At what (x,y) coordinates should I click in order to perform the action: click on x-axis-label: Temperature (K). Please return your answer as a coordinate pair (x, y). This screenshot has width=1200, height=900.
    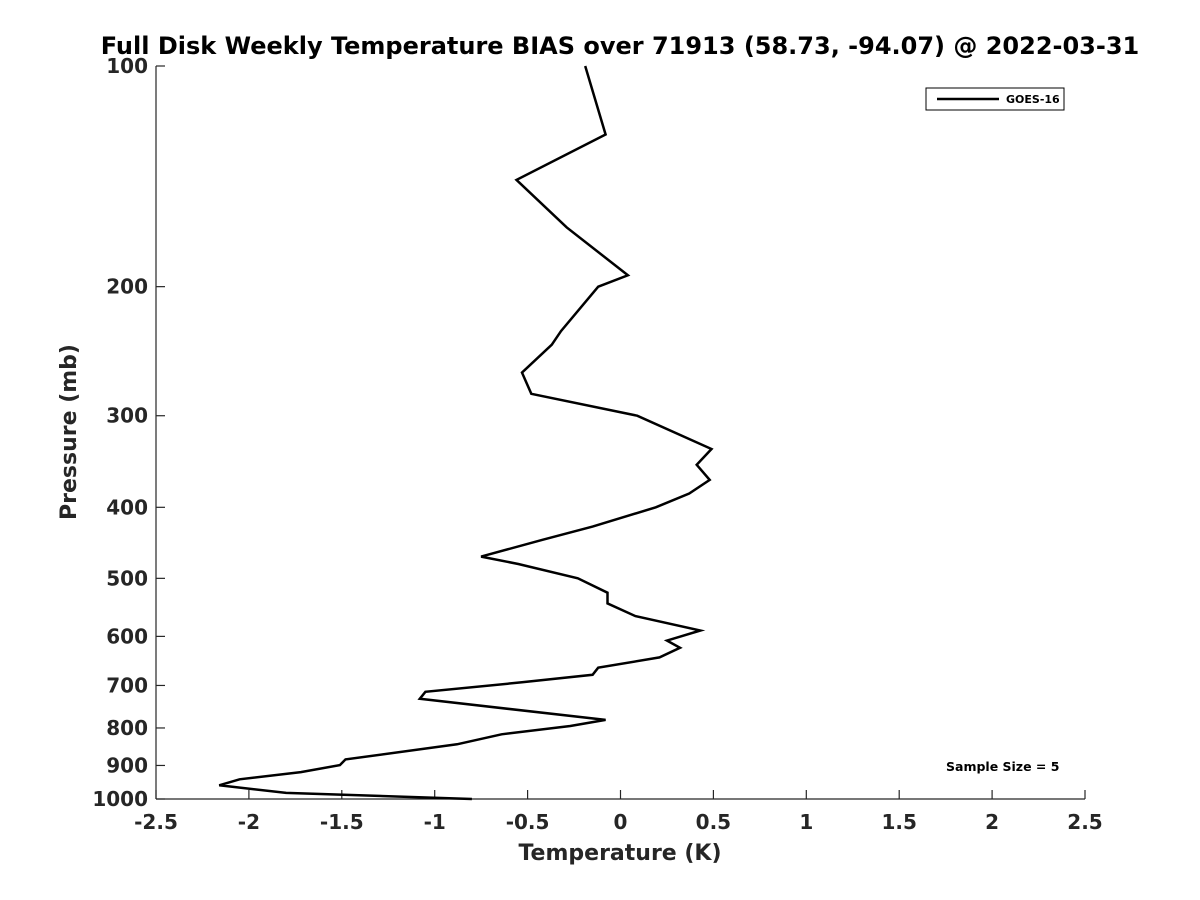
    Looking at the image, I should click on (619, 853).